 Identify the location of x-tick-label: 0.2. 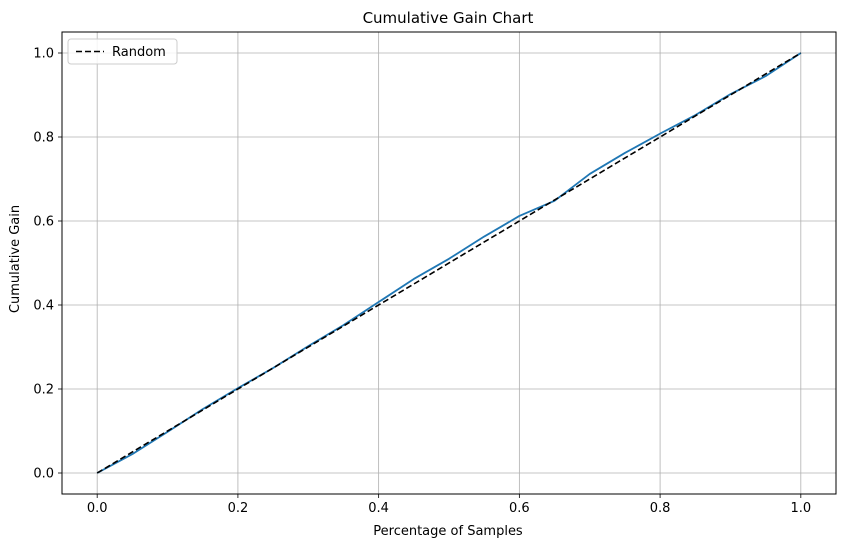
(238, 508).